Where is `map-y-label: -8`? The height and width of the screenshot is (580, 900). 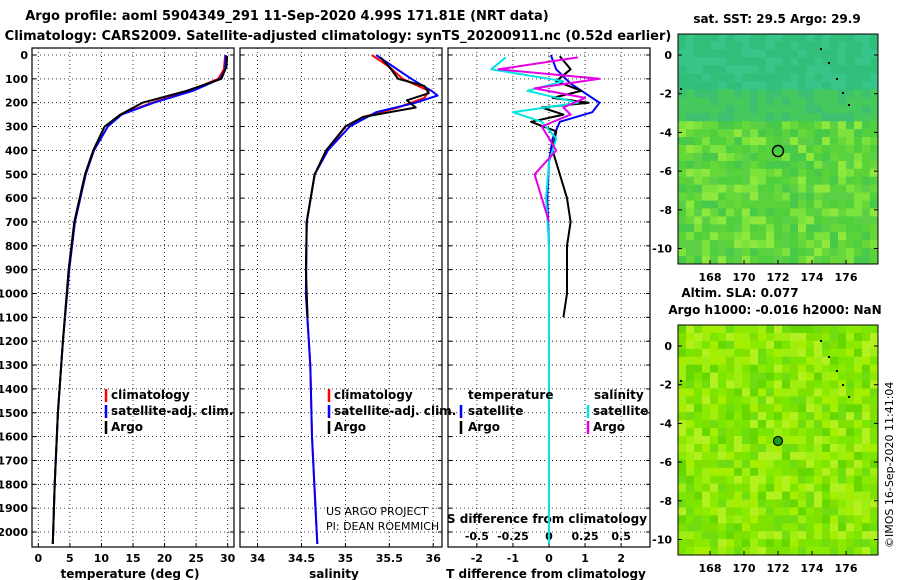 map-y-label: -8 is located at coordinates (666, 501).